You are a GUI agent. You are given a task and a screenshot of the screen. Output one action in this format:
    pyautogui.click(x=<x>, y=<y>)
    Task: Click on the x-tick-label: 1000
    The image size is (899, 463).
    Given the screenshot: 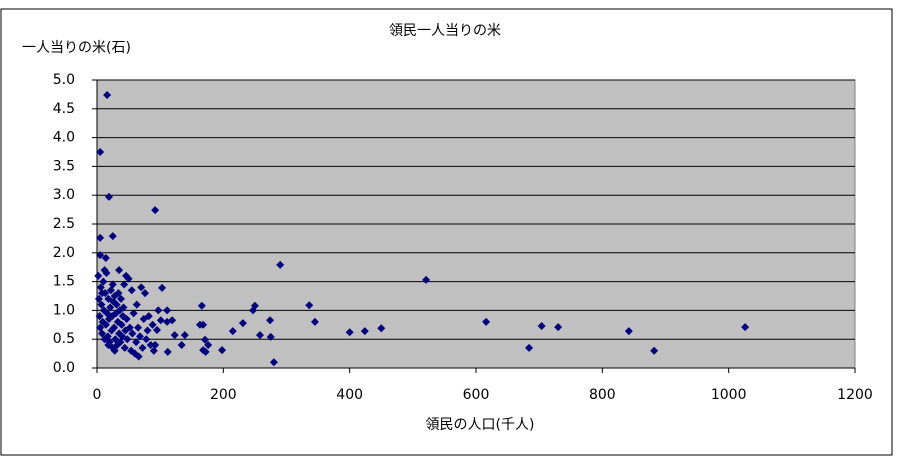 What is the action you would take?
    pyautogui.click(x=729, y=395)
    